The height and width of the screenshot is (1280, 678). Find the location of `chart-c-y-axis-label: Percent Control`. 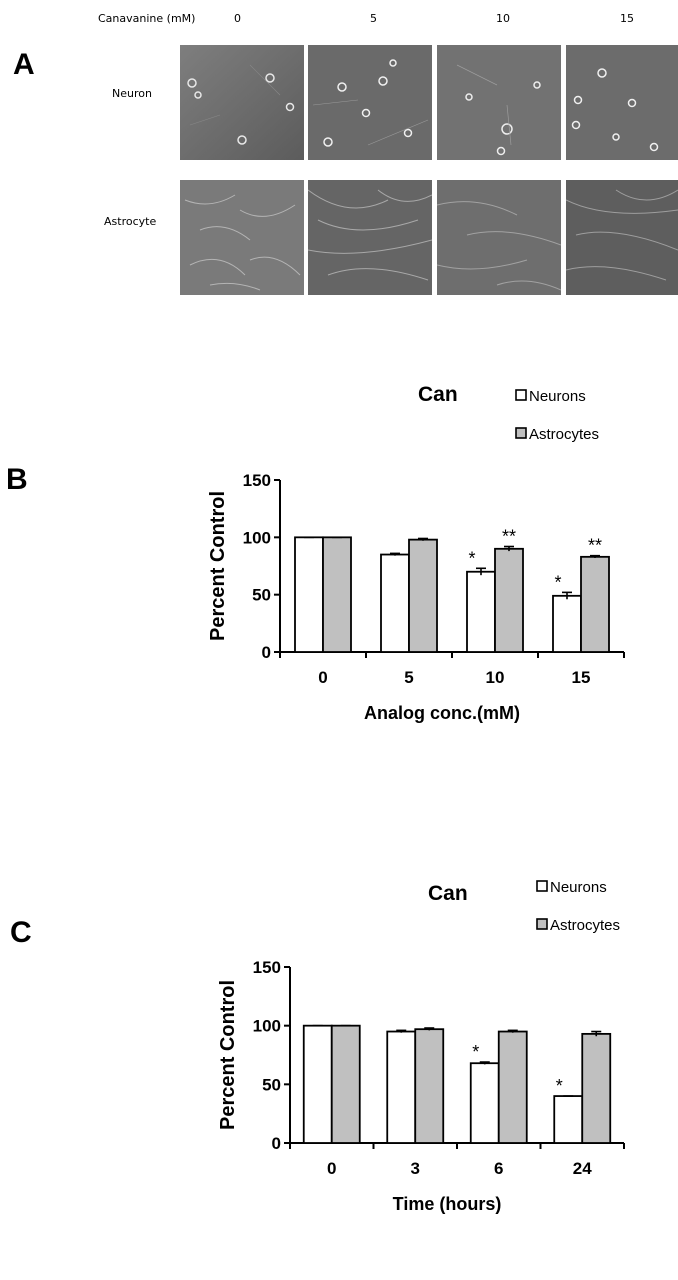

chart-c-y-axis-label: Percent Control is located at coordinates (228, 1055).